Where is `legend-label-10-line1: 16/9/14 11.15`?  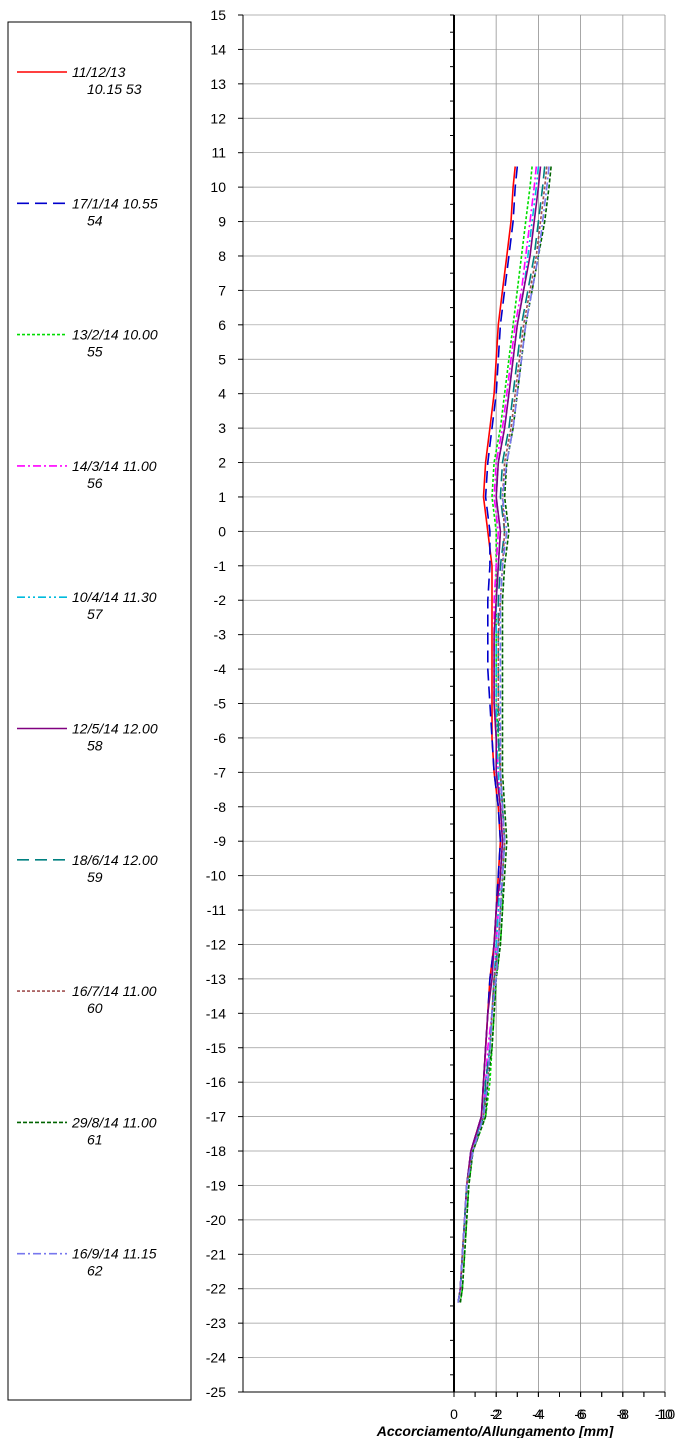 legend-label-10-line1: 16/9/14 11.15 is located at coordinates (114, 1254).